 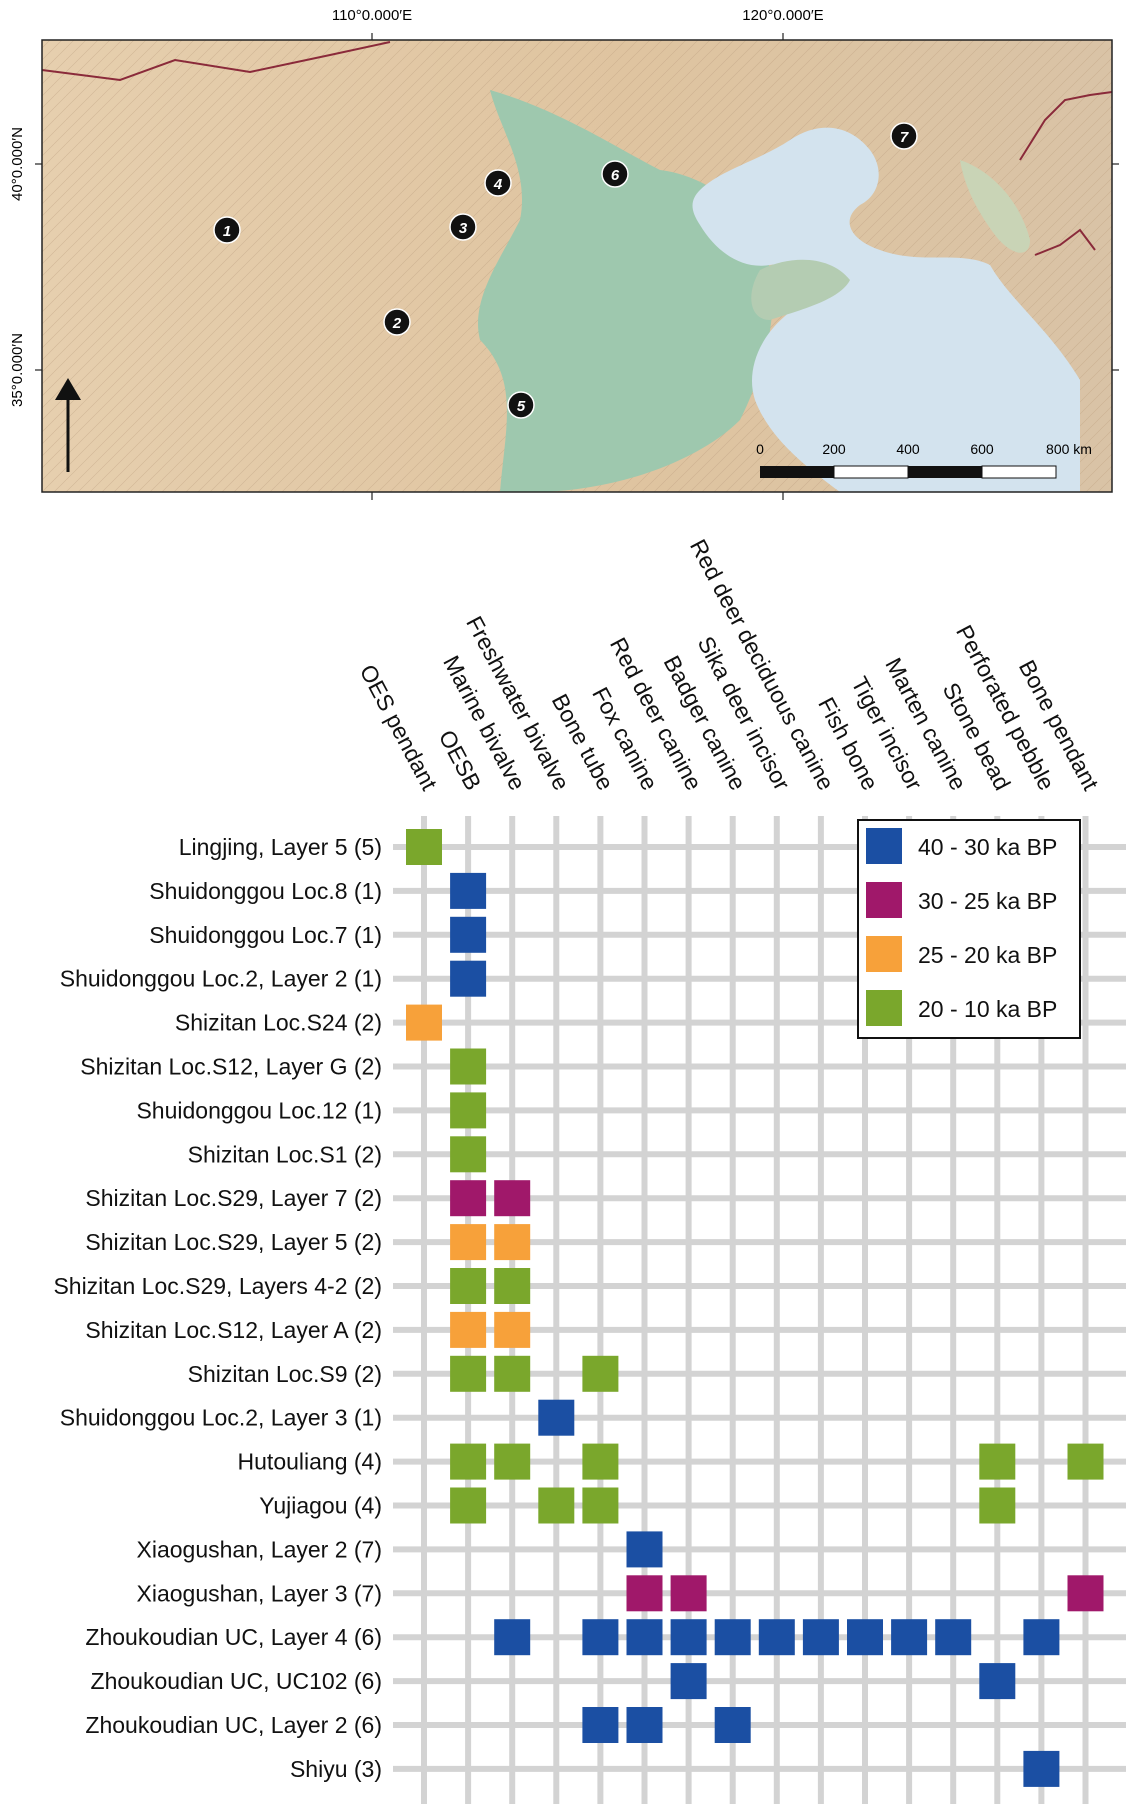 What do you see at coordinates (233, 1725) in the screenshot?
I see `row-label: Zhoukoudian UC, Layer 2 (6)` at bounding box center [233, 1725].